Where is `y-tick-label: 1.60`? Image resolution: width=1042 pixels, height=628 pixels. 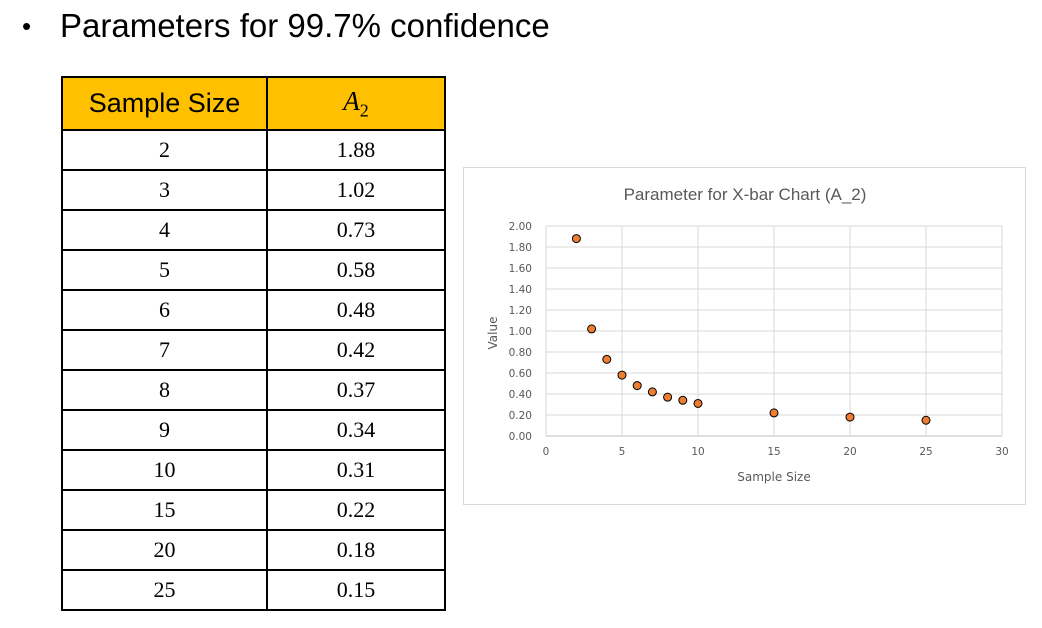 y-tick-label: 1.60 is located at coordinates (520, 269).